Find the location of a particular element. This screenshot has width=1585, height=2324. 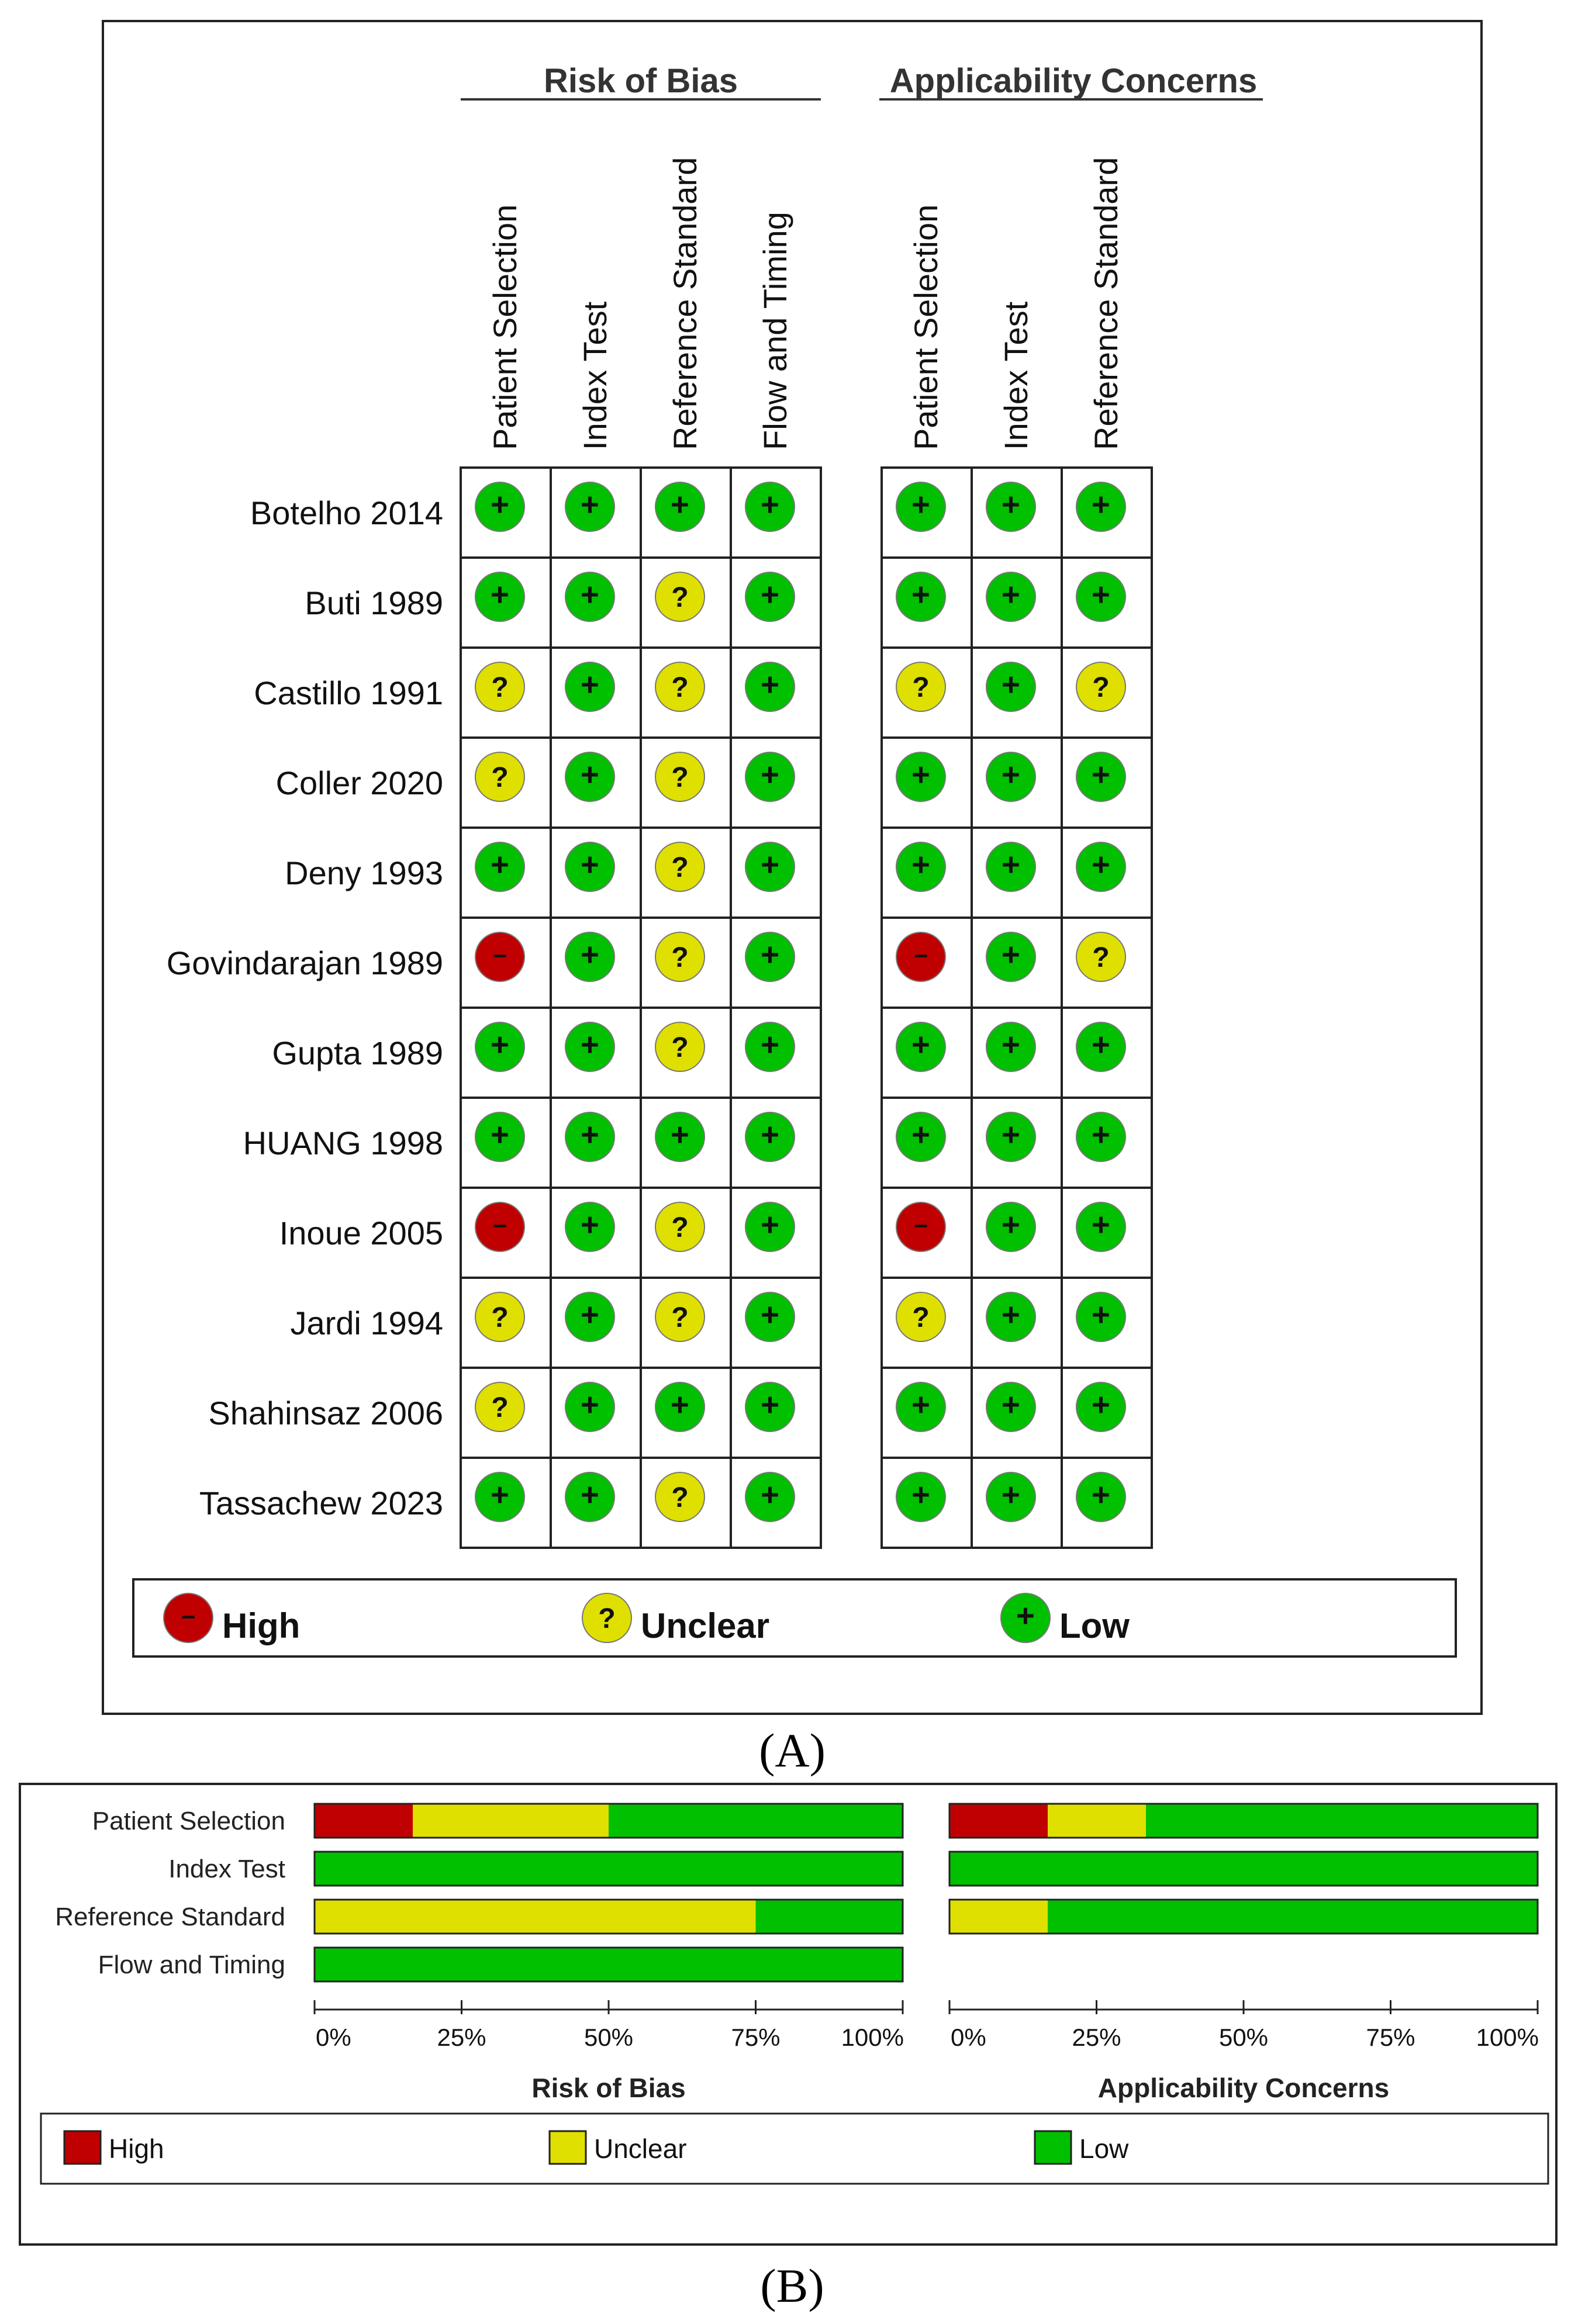

study-label: Coller 2020 is located at coordinates (359, 783).